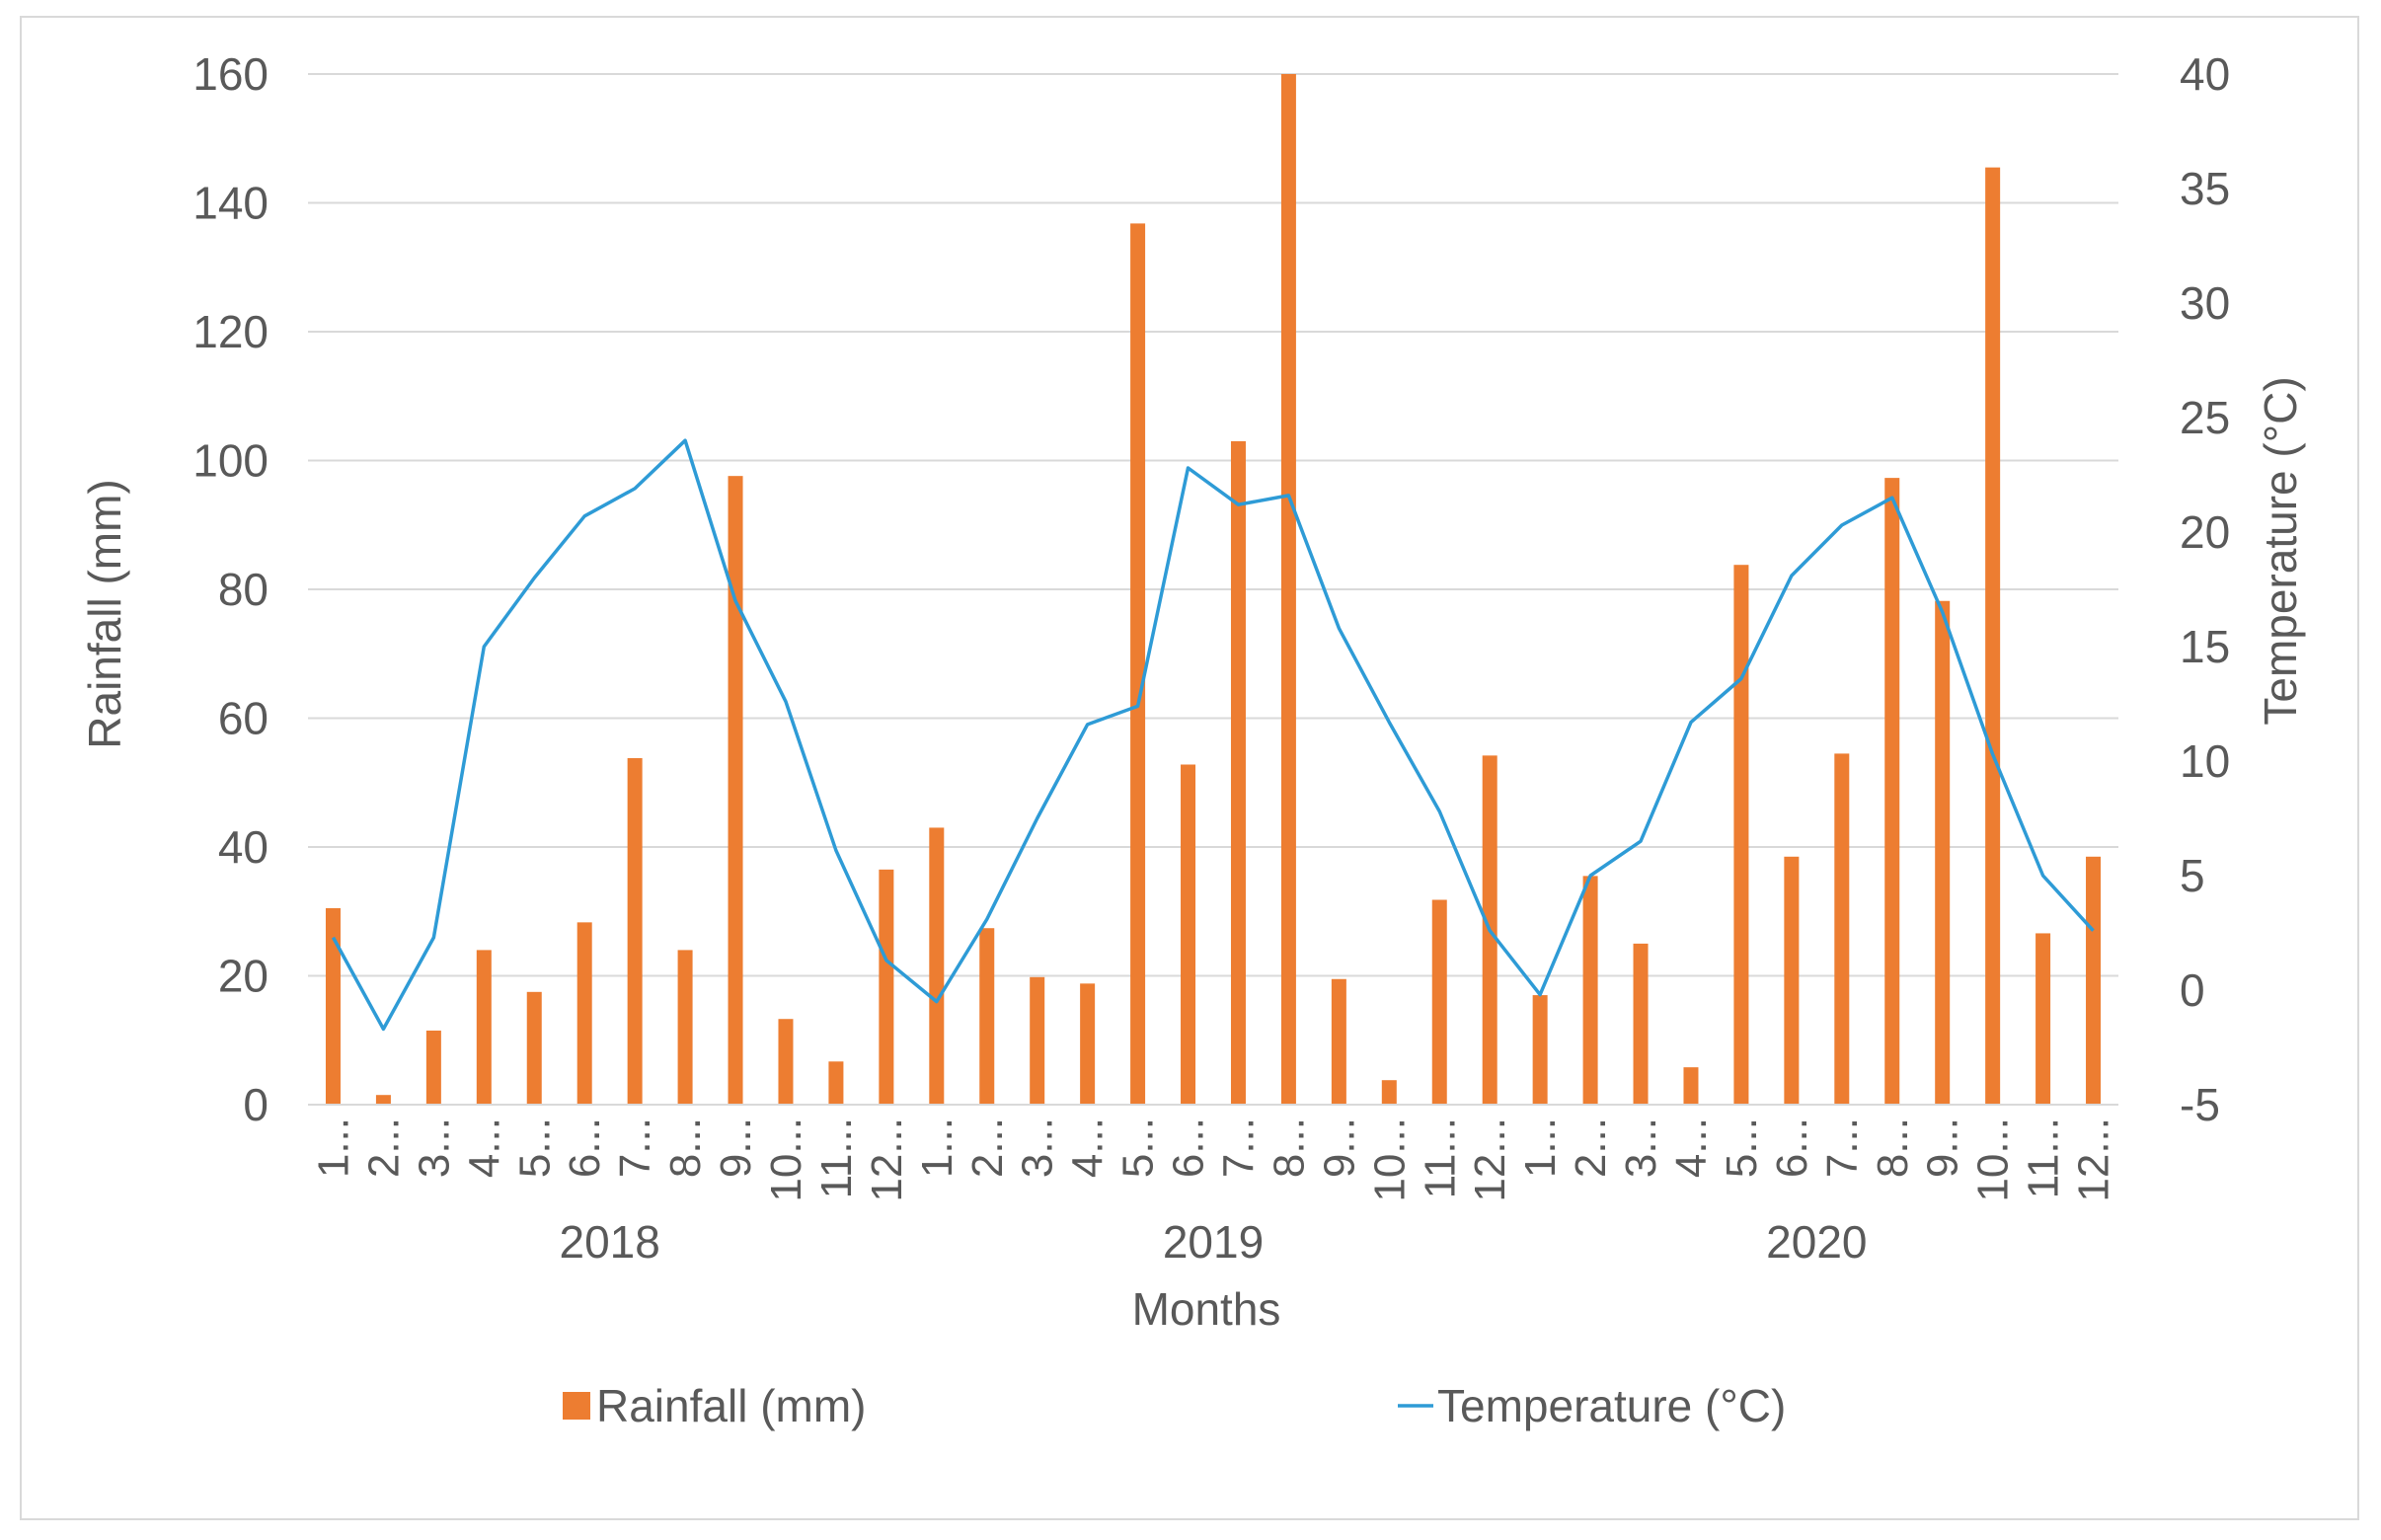  What do you see at coordinates (2205, 589) in the screenshot?
I see `right-y-ticks: -5 0 5 10 15 20 25 30 35 40` at bounding box center [2205, 589].